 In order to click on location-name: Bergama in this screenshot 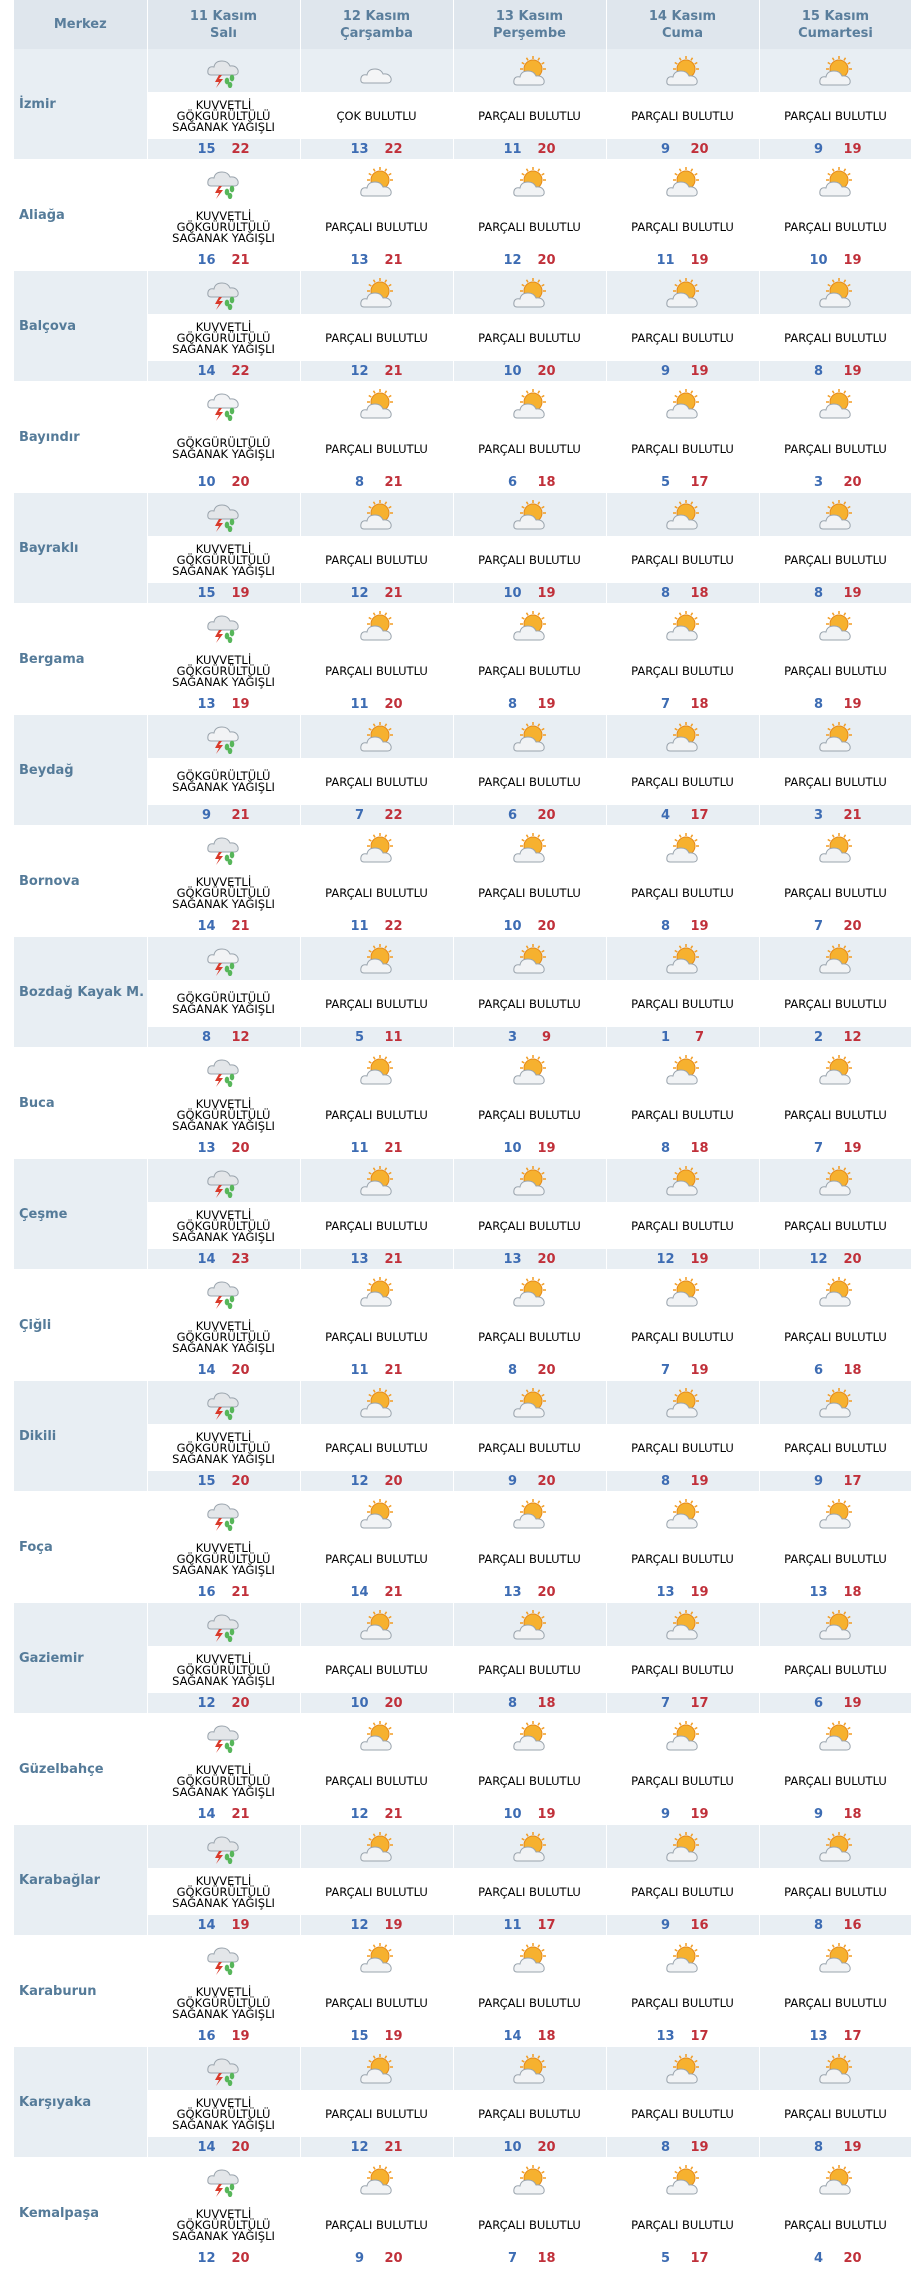, I will do `click(80, 659)`.